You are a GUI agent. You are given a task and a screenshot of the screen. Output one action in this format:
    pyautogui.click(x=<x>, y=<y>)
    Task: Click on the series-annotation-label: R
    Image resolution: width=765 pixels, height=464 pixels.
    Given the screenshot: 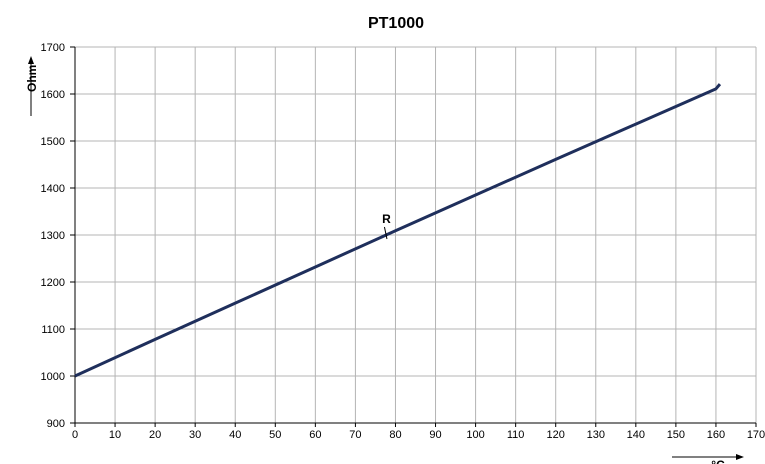 What is the action you would take?
    pyautogui.click(x=386, y=219)
    